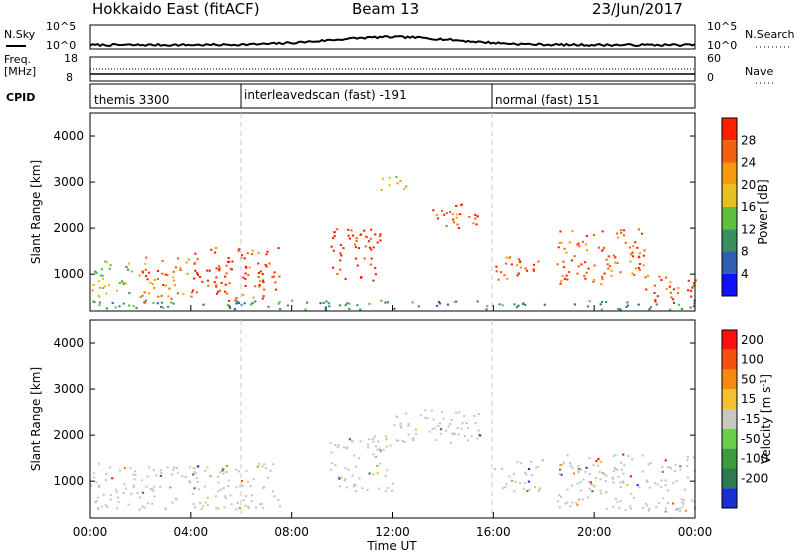  I want to click on colorbar-tick-label: 8, so click(745, 252).